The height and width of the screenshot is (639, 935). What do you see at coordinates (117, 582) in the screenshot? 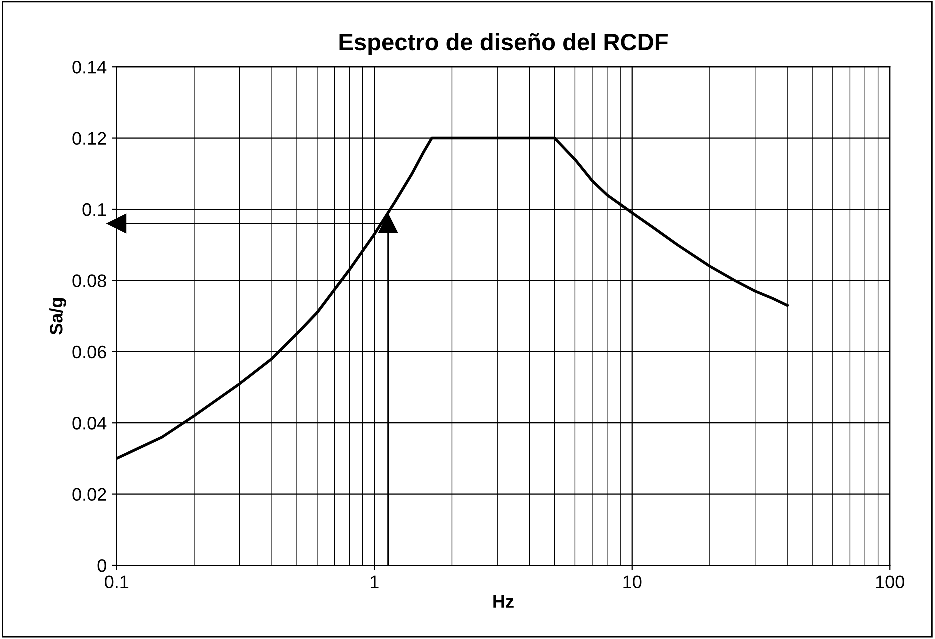
I see `x-tick-label: 0.1` at bounding box center [117, 582].